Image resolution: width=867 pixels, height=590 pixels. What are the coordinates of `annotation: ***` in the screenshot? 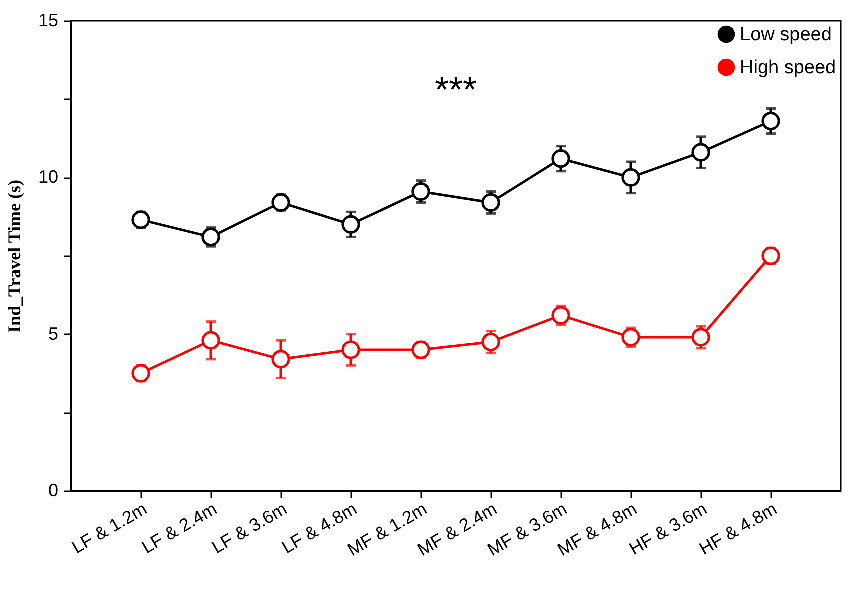 It's located at (456, 89).